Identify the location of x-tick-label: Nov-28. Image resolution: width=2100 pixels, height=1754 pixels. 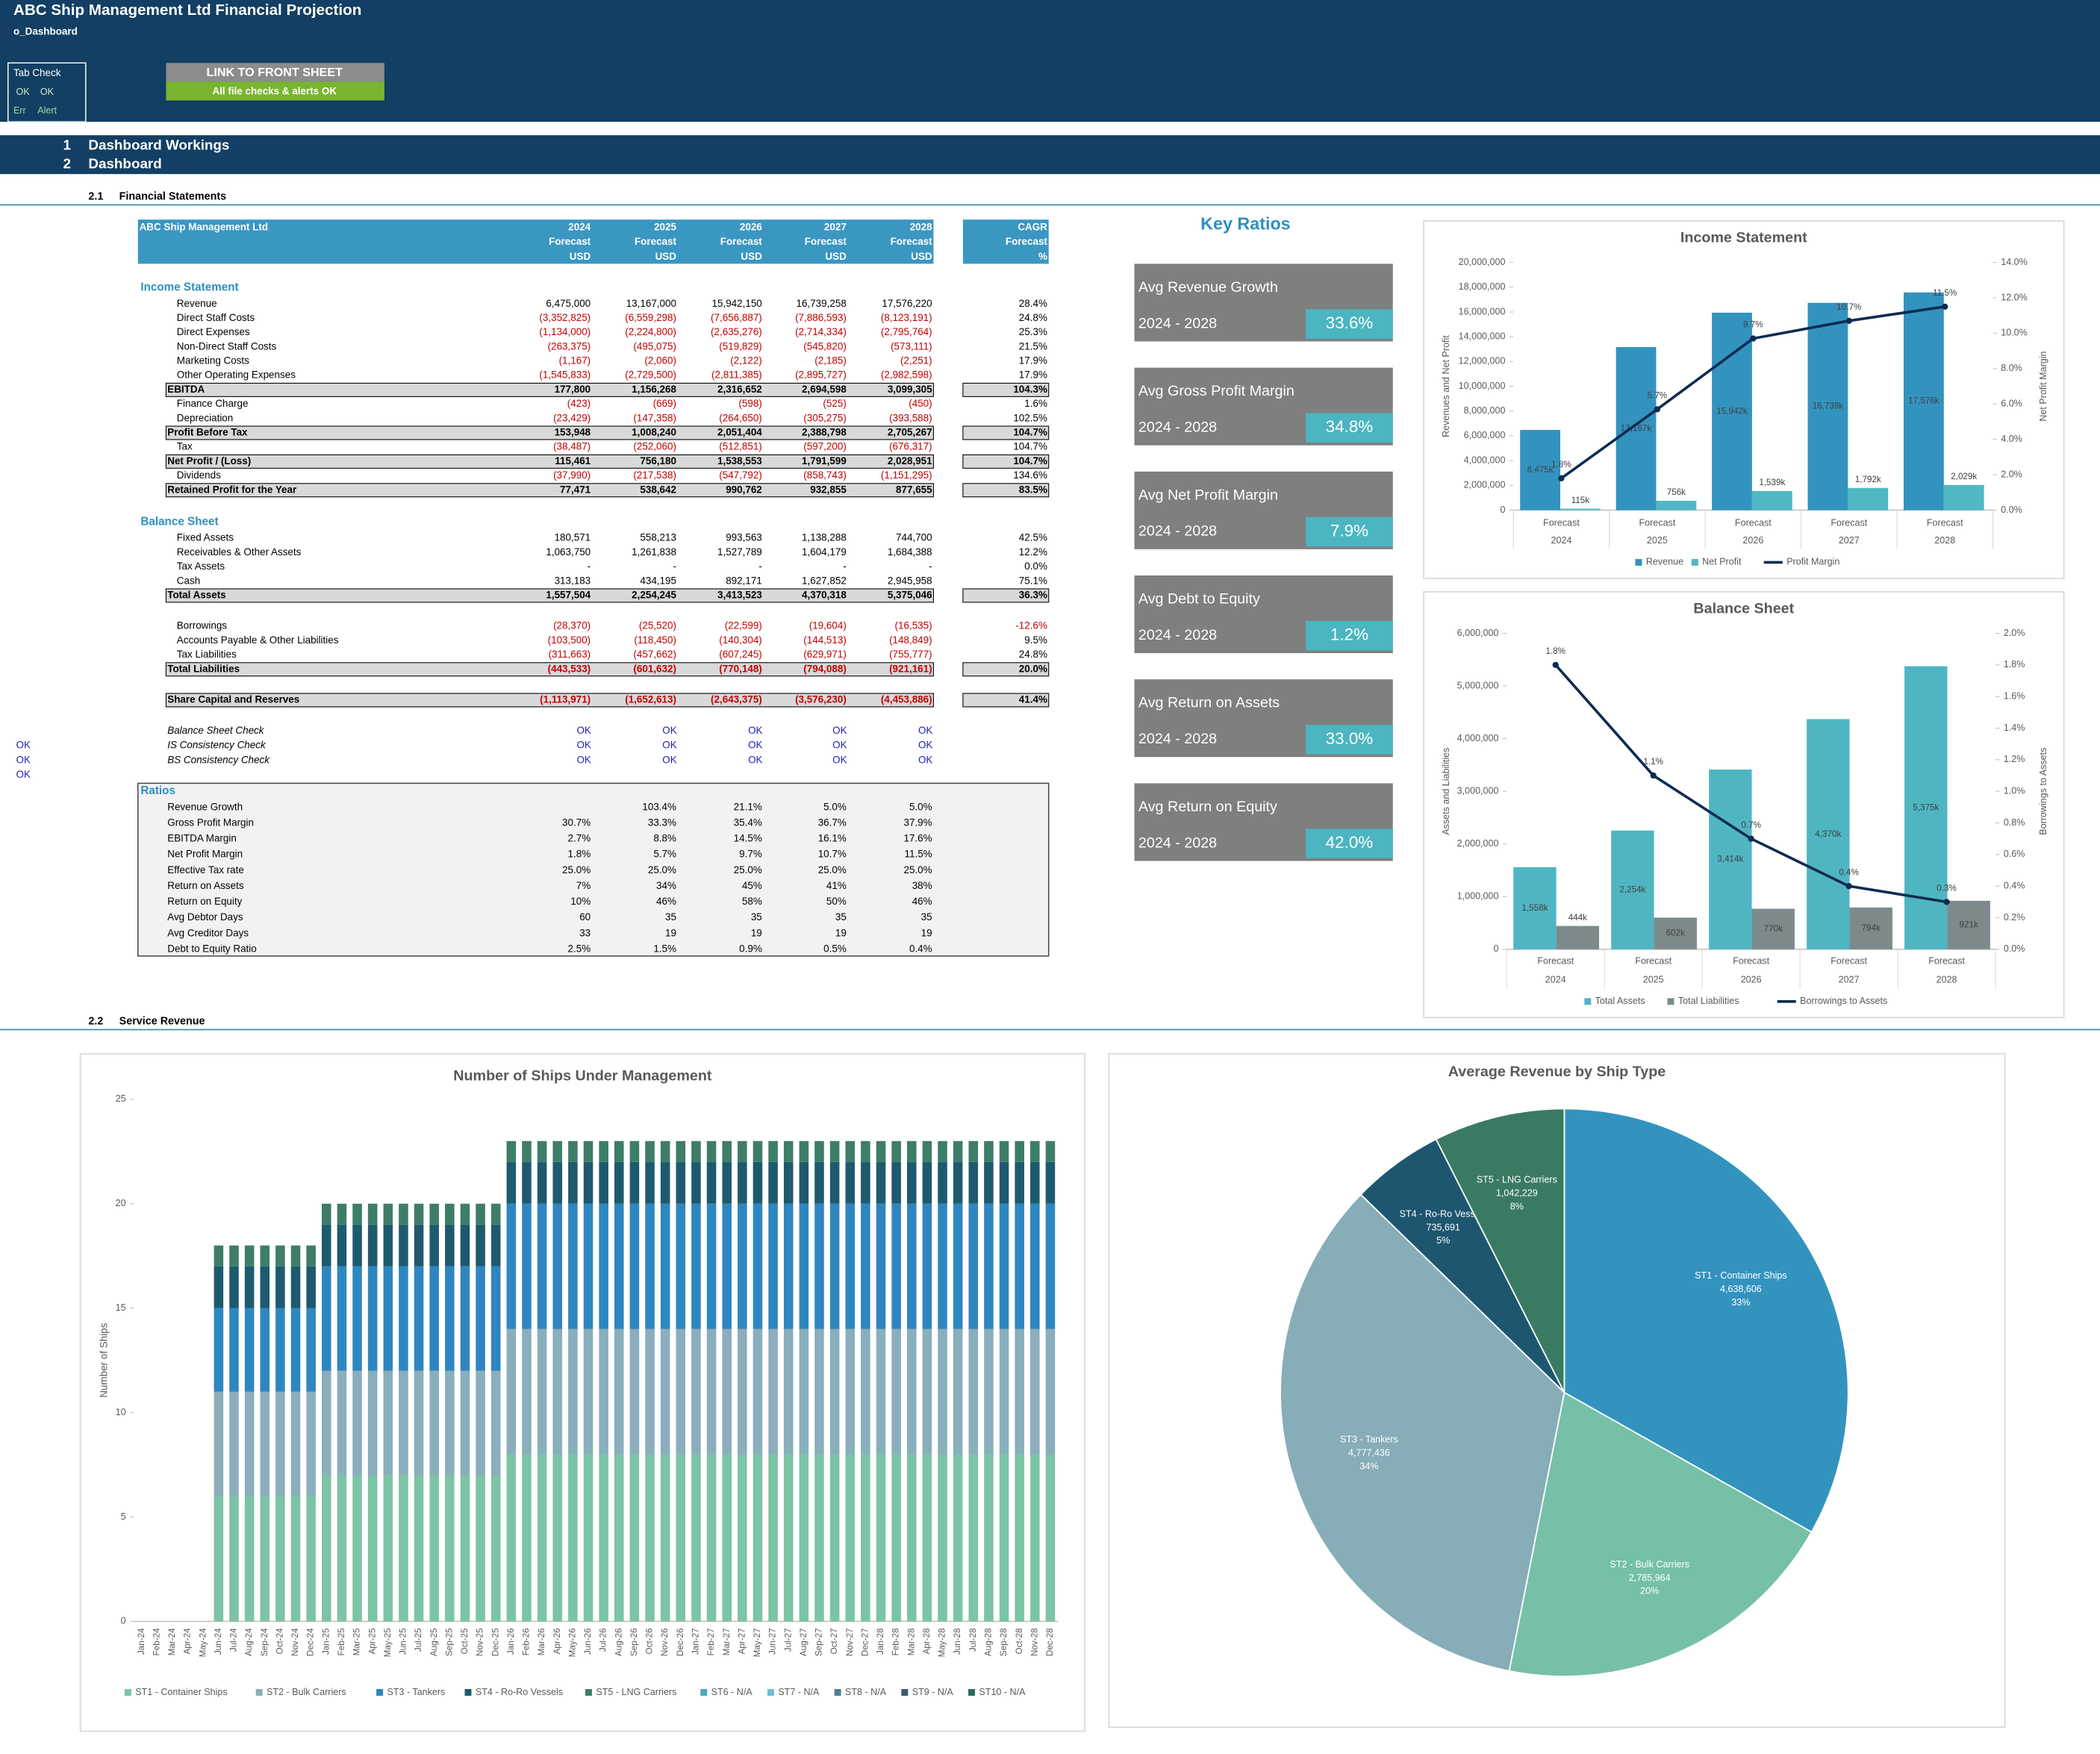
(1034, 1642).